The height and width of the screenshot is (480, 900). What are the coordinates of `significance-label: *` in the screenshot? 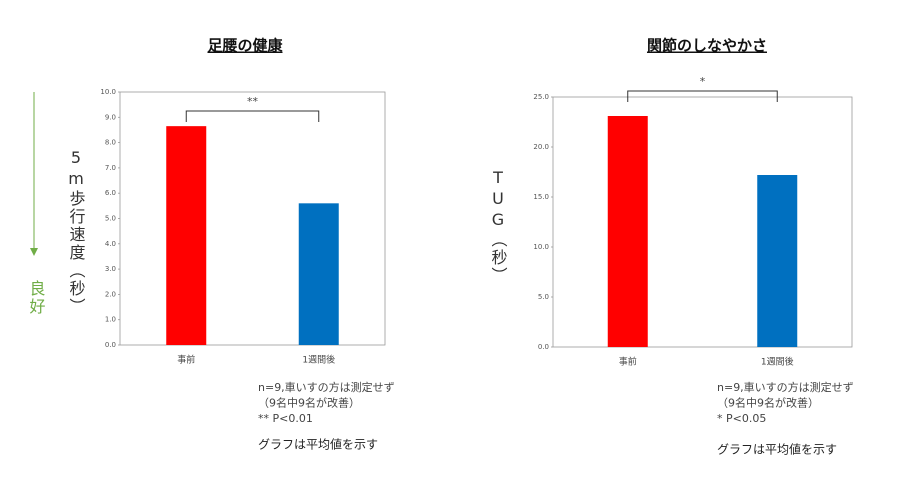 It's located at (703, 81).